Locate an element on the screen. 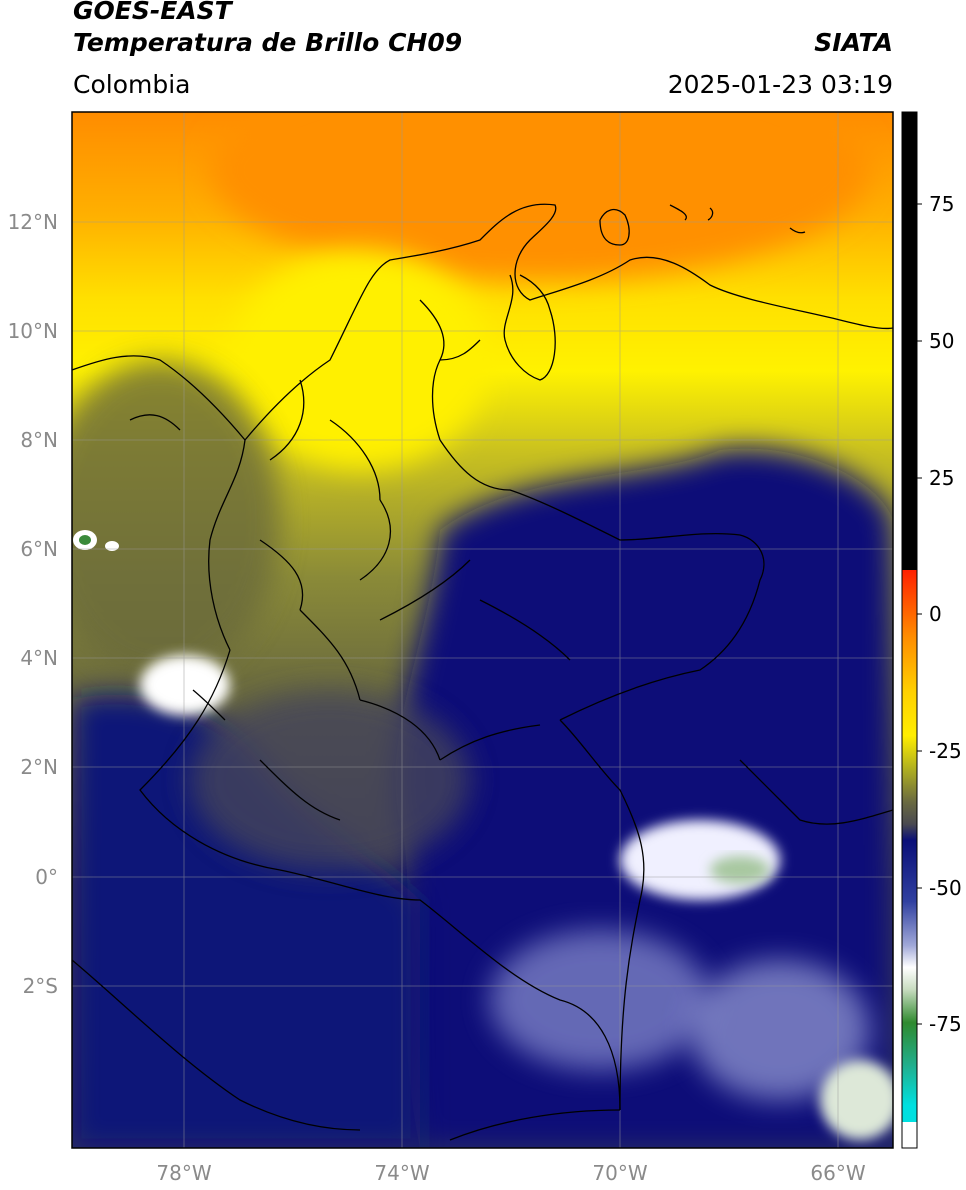 This screenshot has width=966, height=1190. colorbar-frame is located at coordinates (909, 630).